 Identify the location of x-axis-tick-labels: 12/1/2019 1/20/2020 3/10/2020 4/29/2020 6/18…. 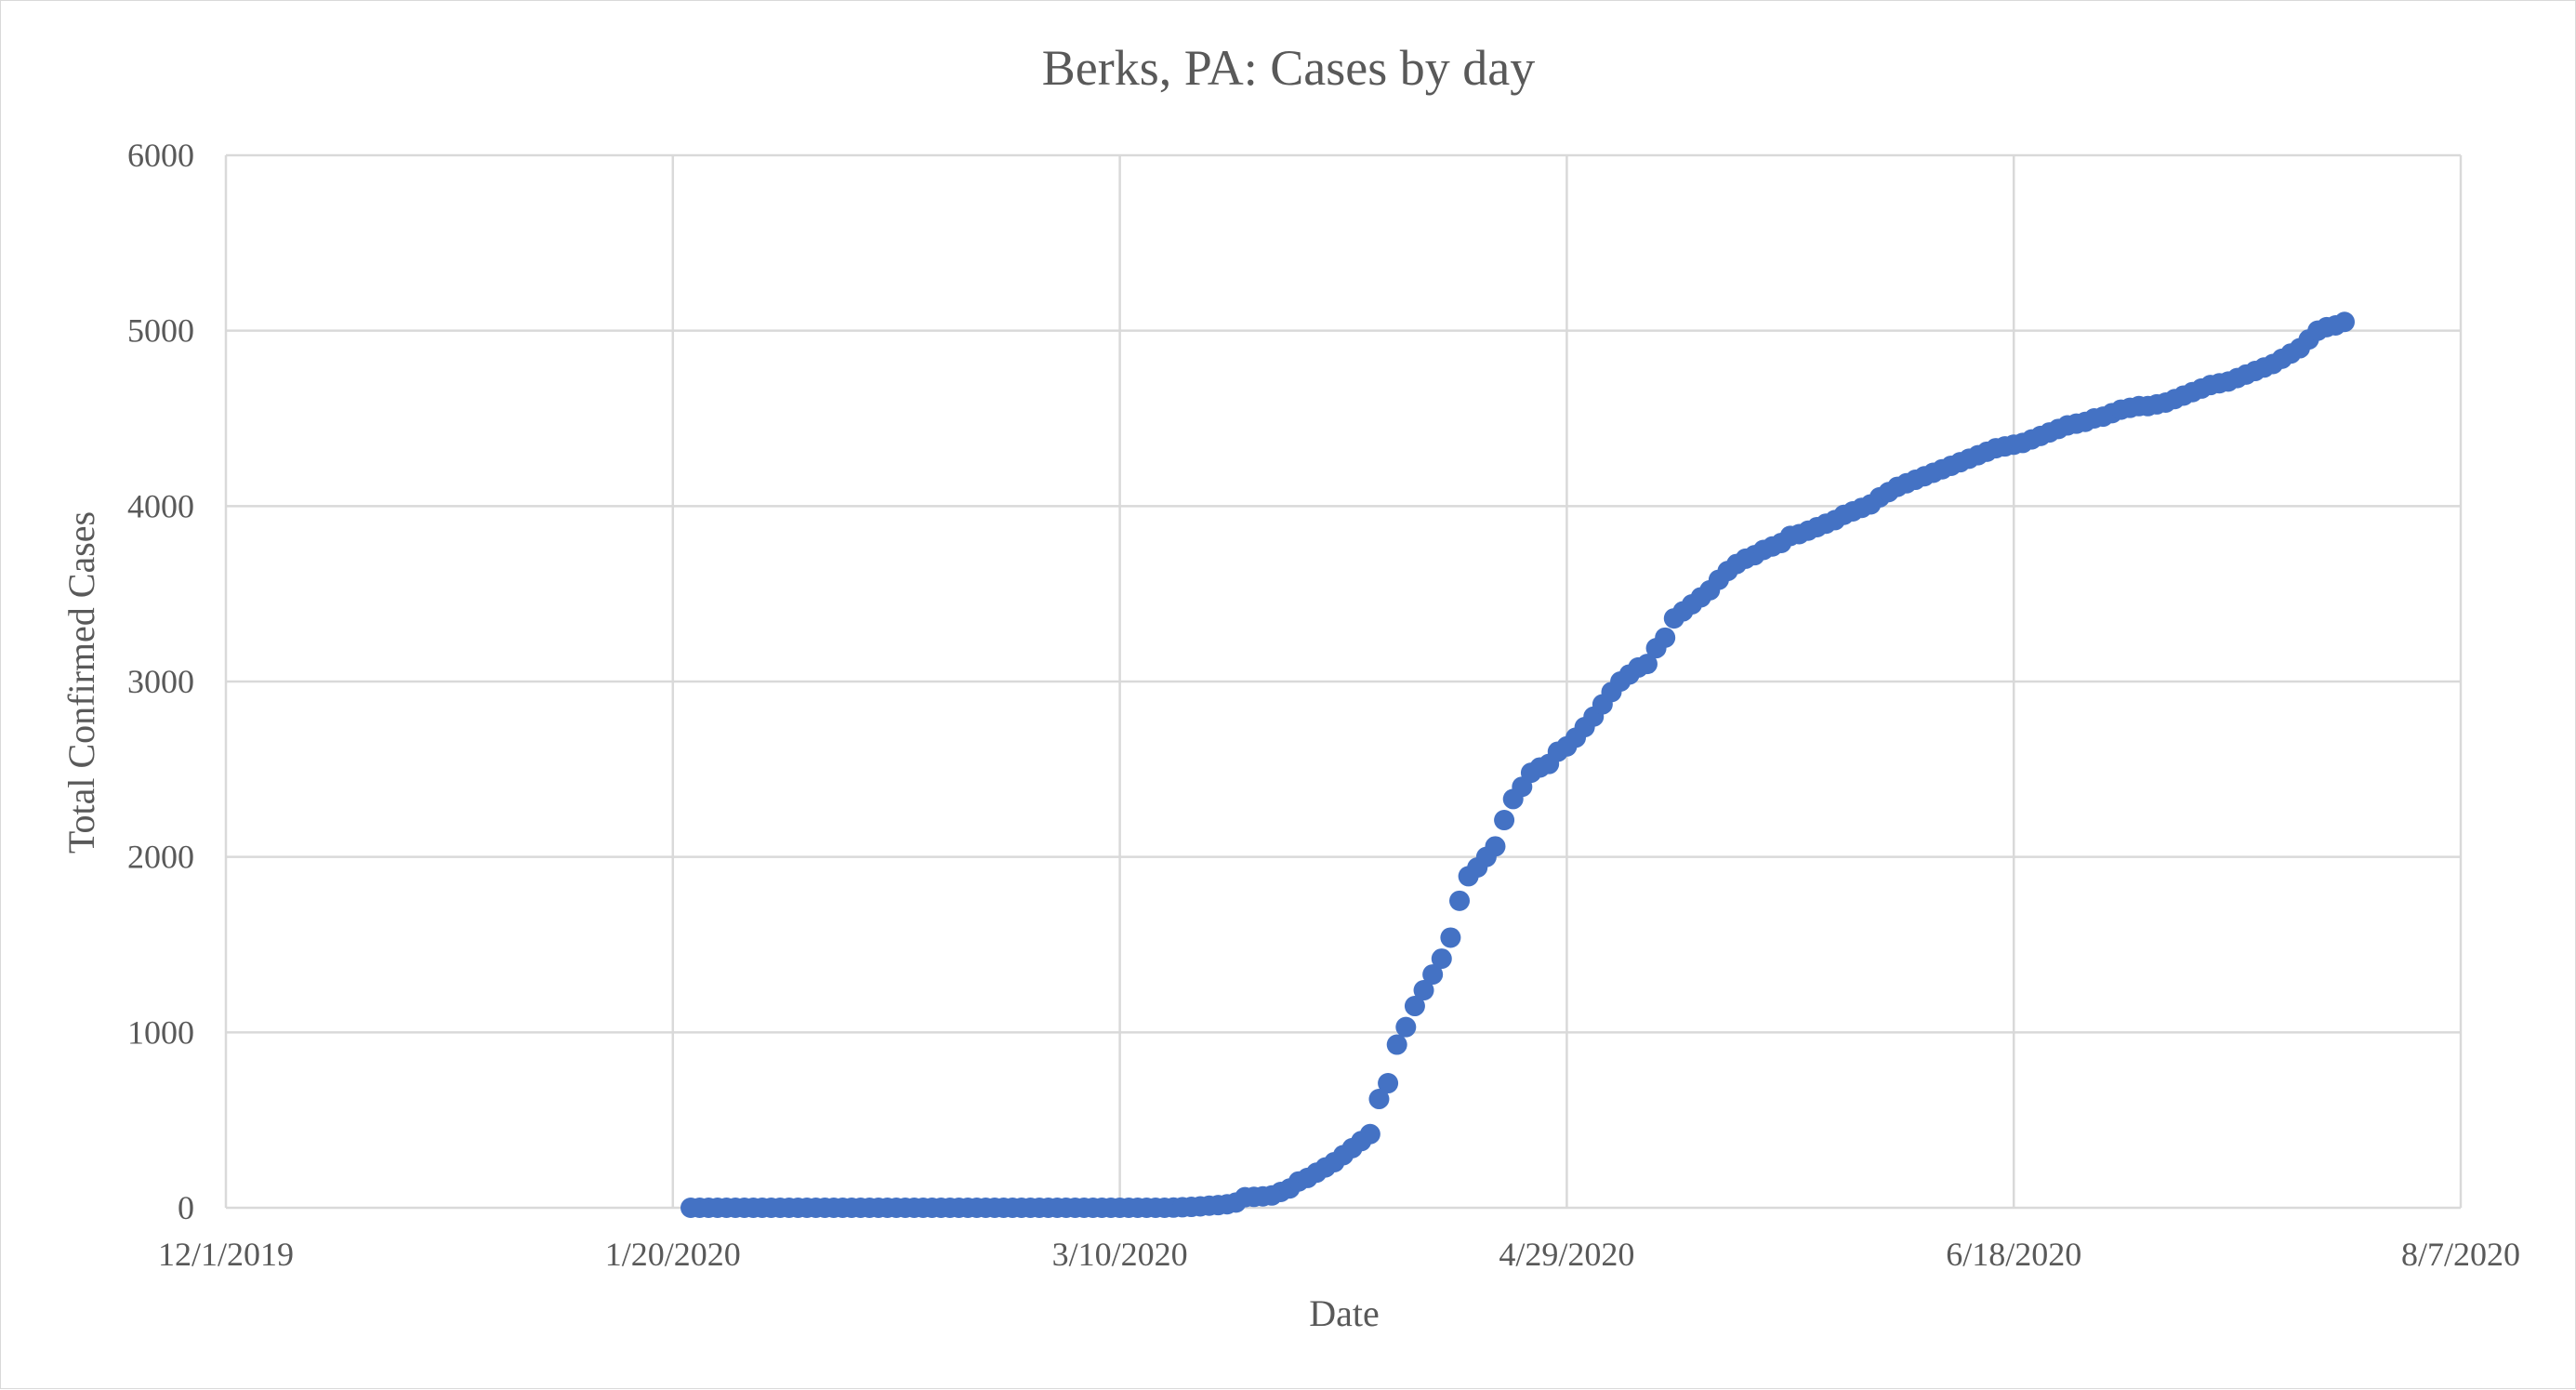
(1339, 1254).